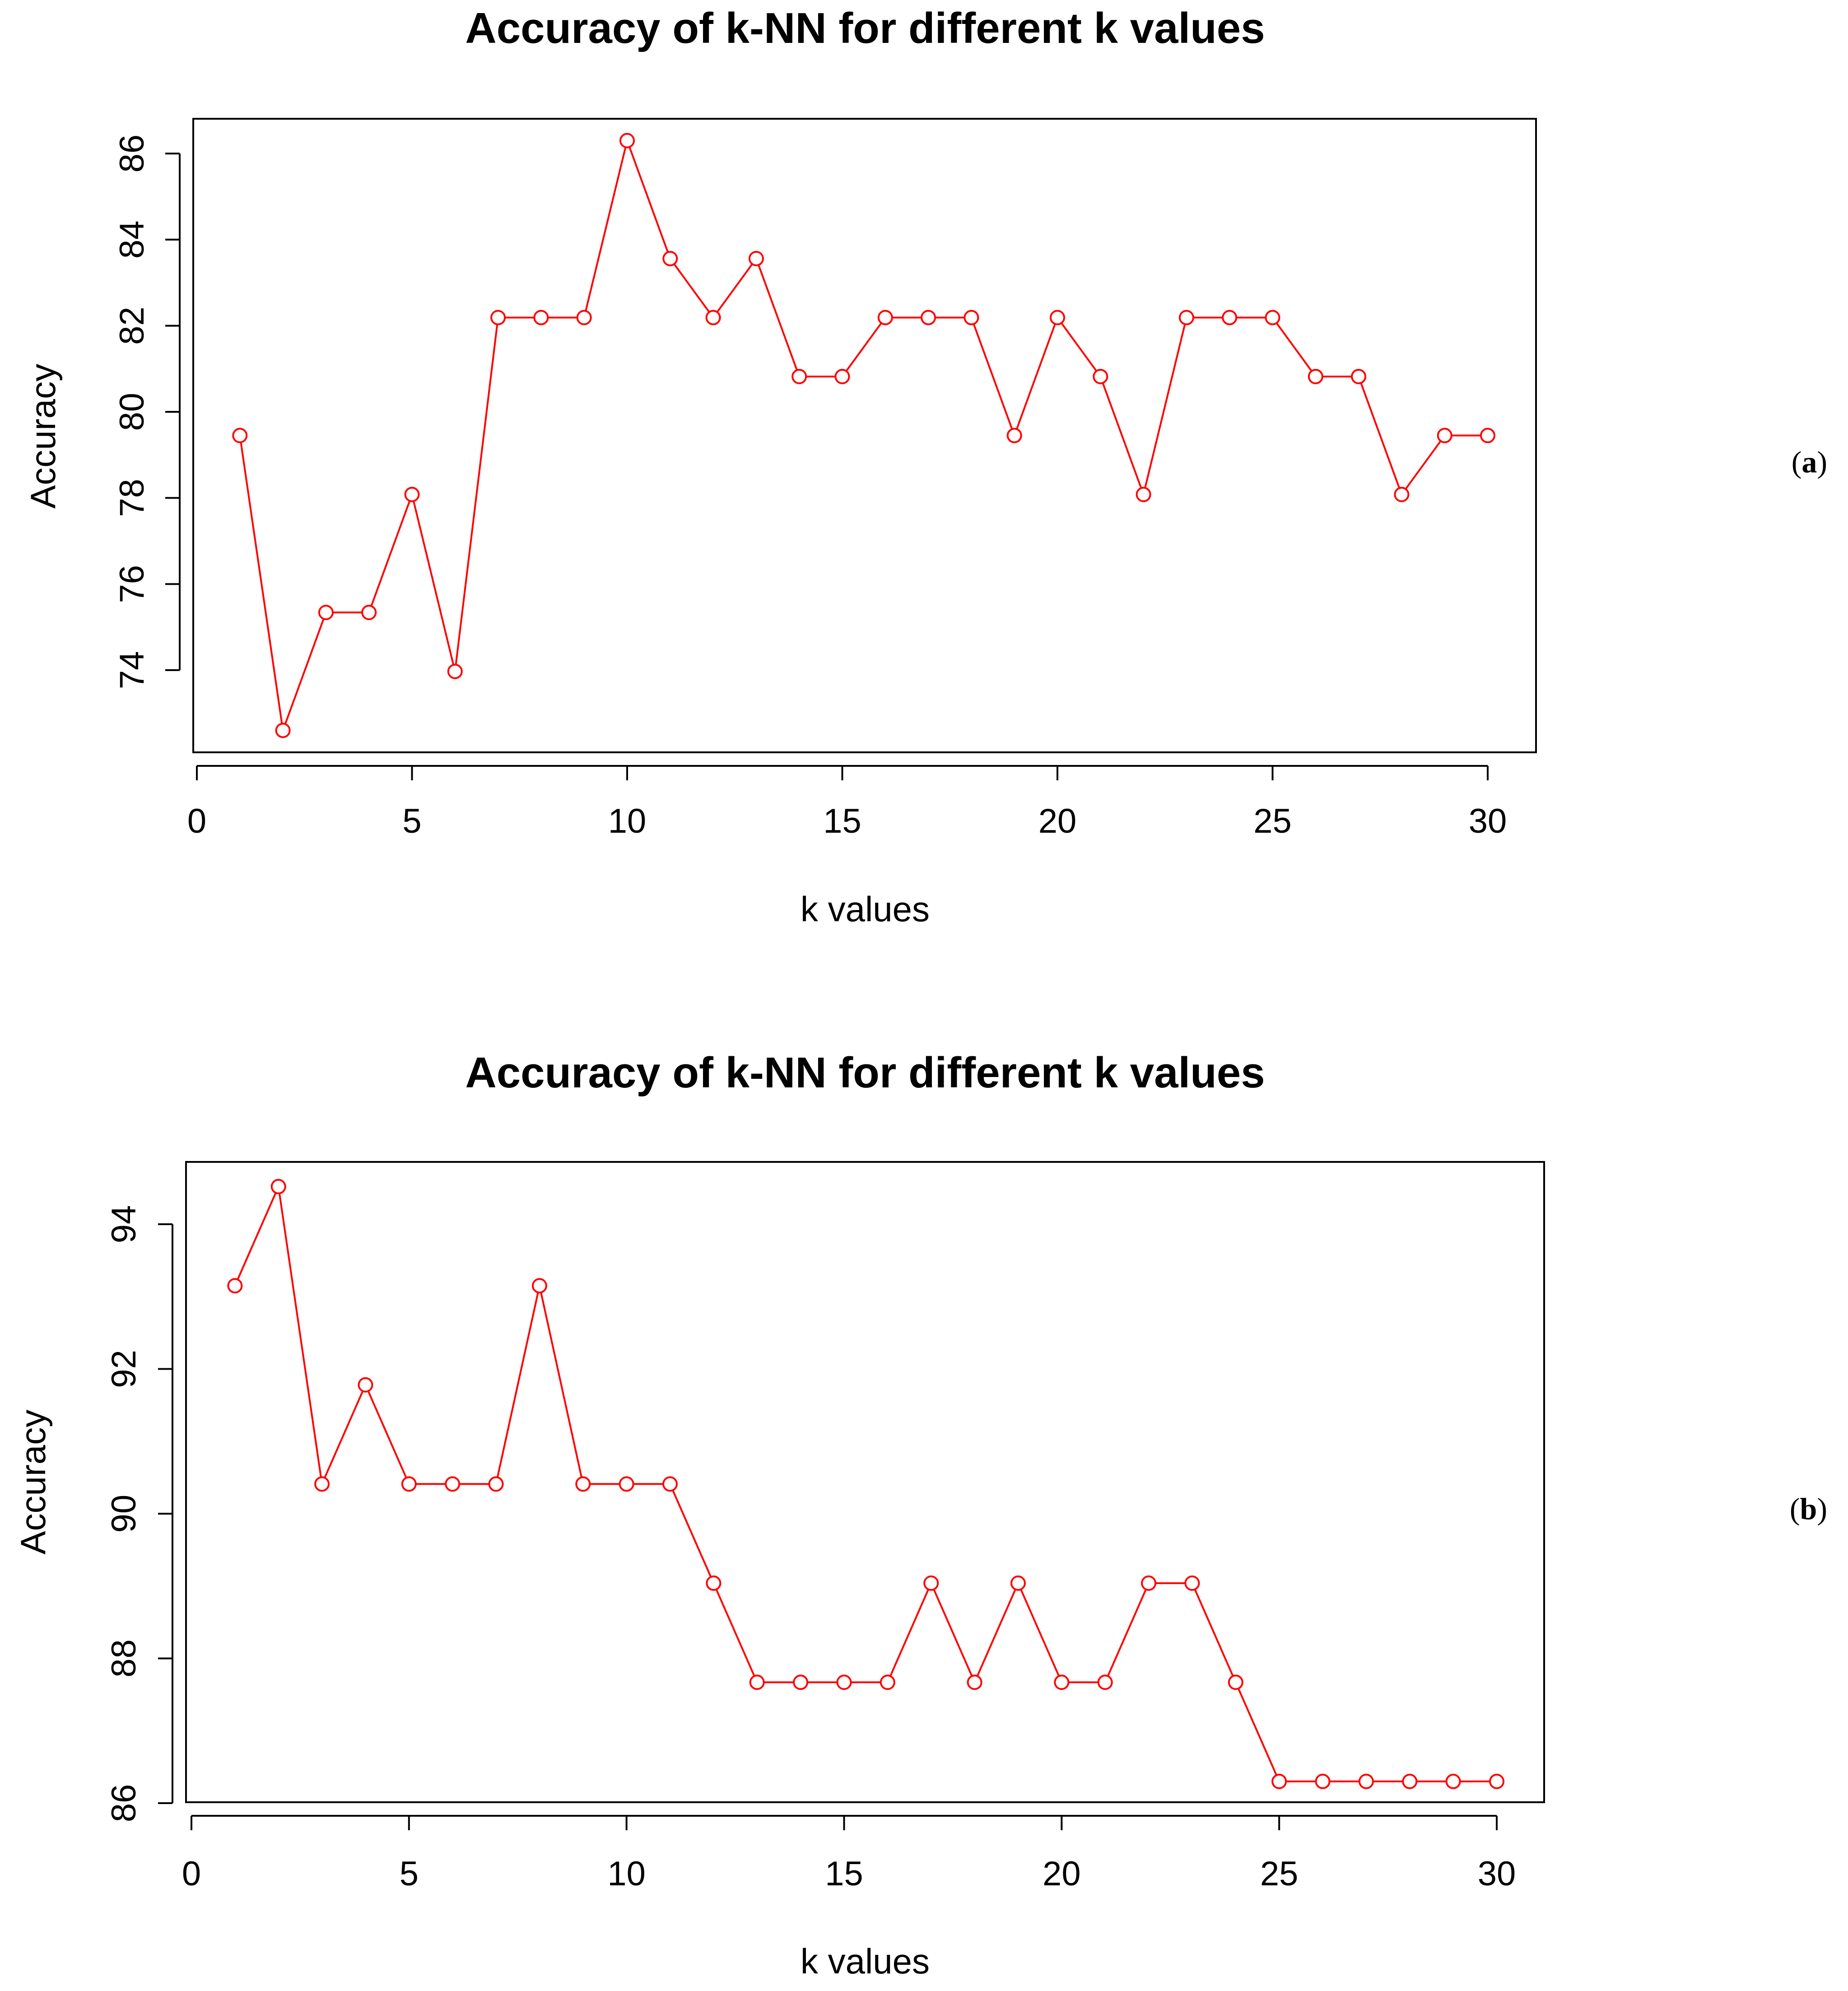 The height and width of the screenshot is (1991, 1848). What do you see at coordinates (33, 1482) in the screenshot?
I see `chart-b-y-label: Accuracy` at bounding box center [33, 1482].